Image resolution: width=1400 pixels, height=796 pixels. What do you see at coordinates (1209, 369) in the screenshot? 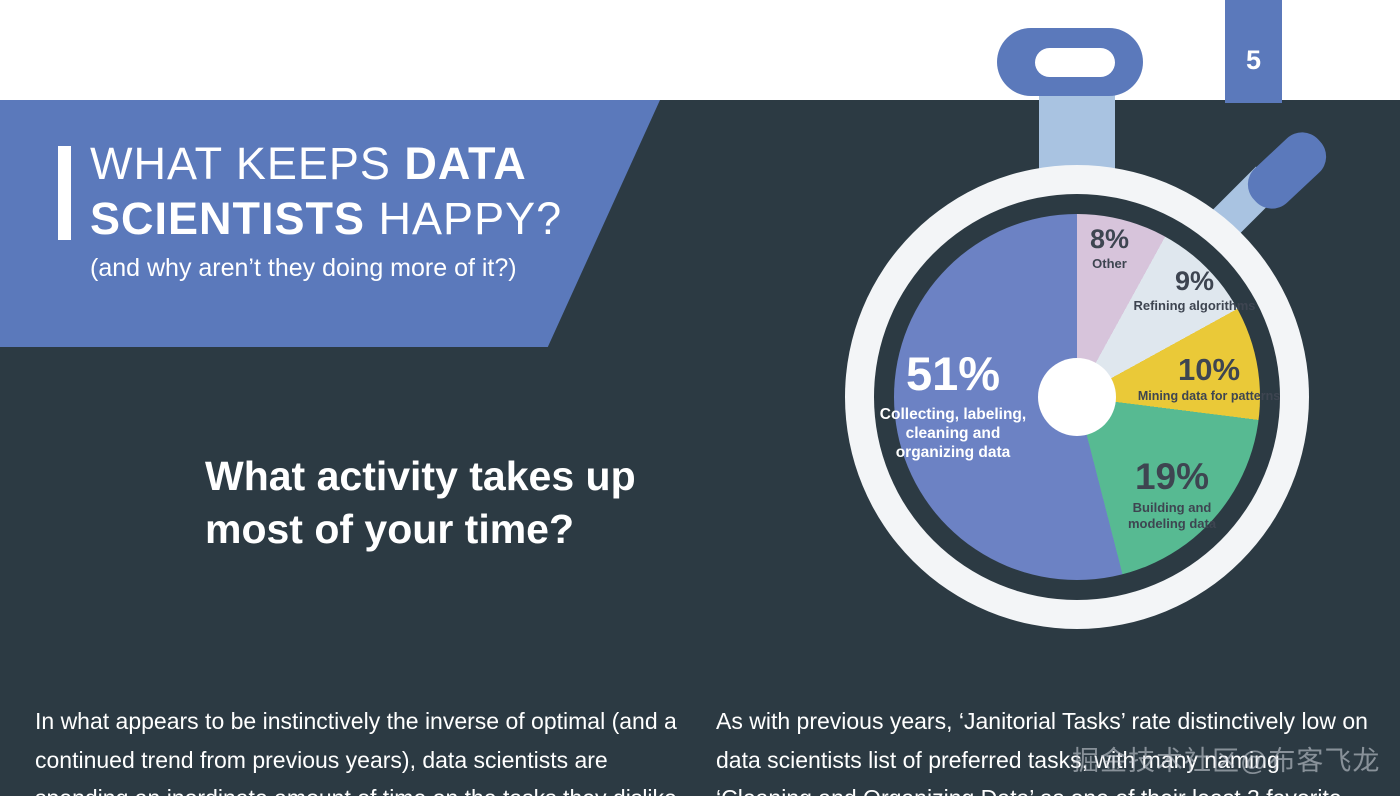
I see `pie-label-mining-percent: 10%` at bounding box center [1209, 369].